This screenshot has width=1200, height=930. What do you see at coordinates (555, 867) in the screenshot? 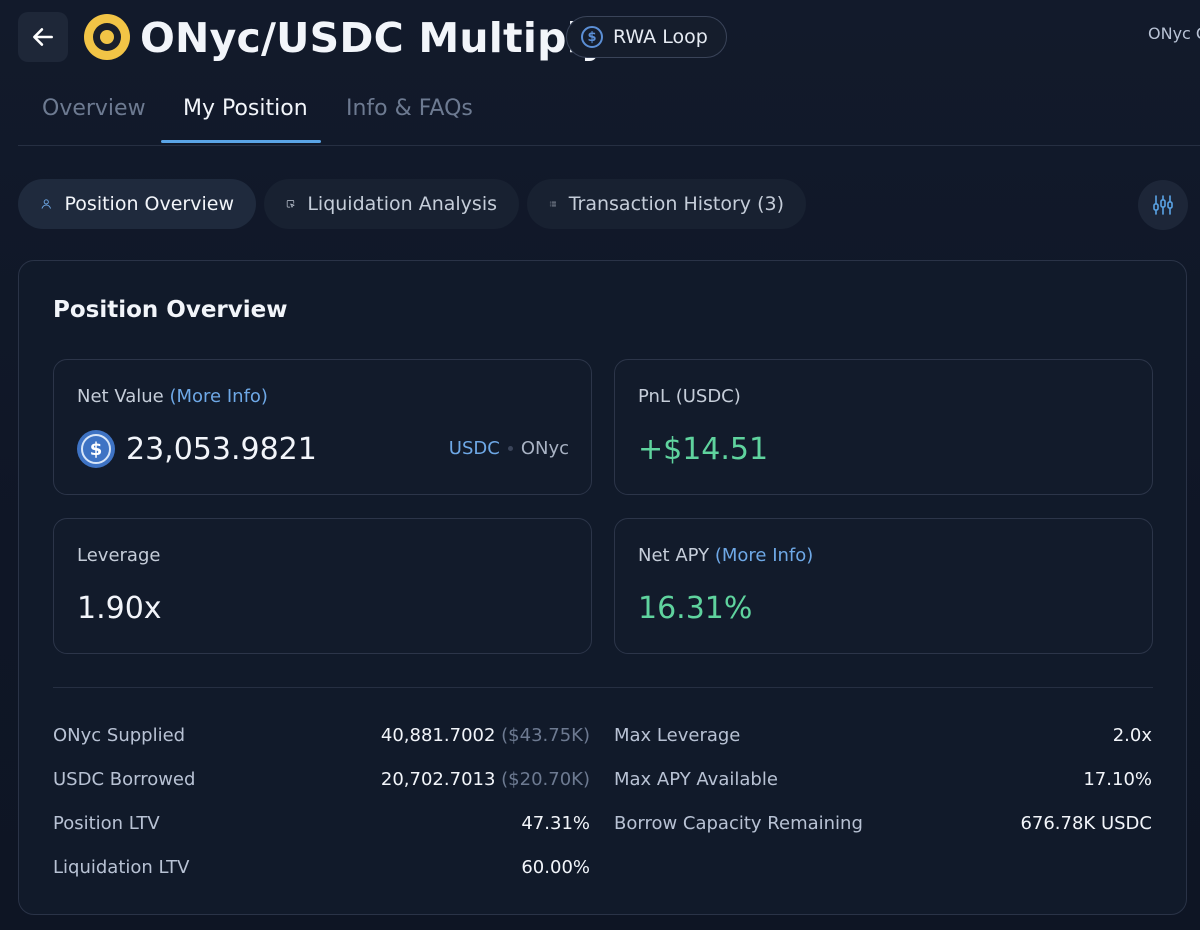
I see `liquidation-ltv-value: 60.00%` at bounding box center [555, 867].